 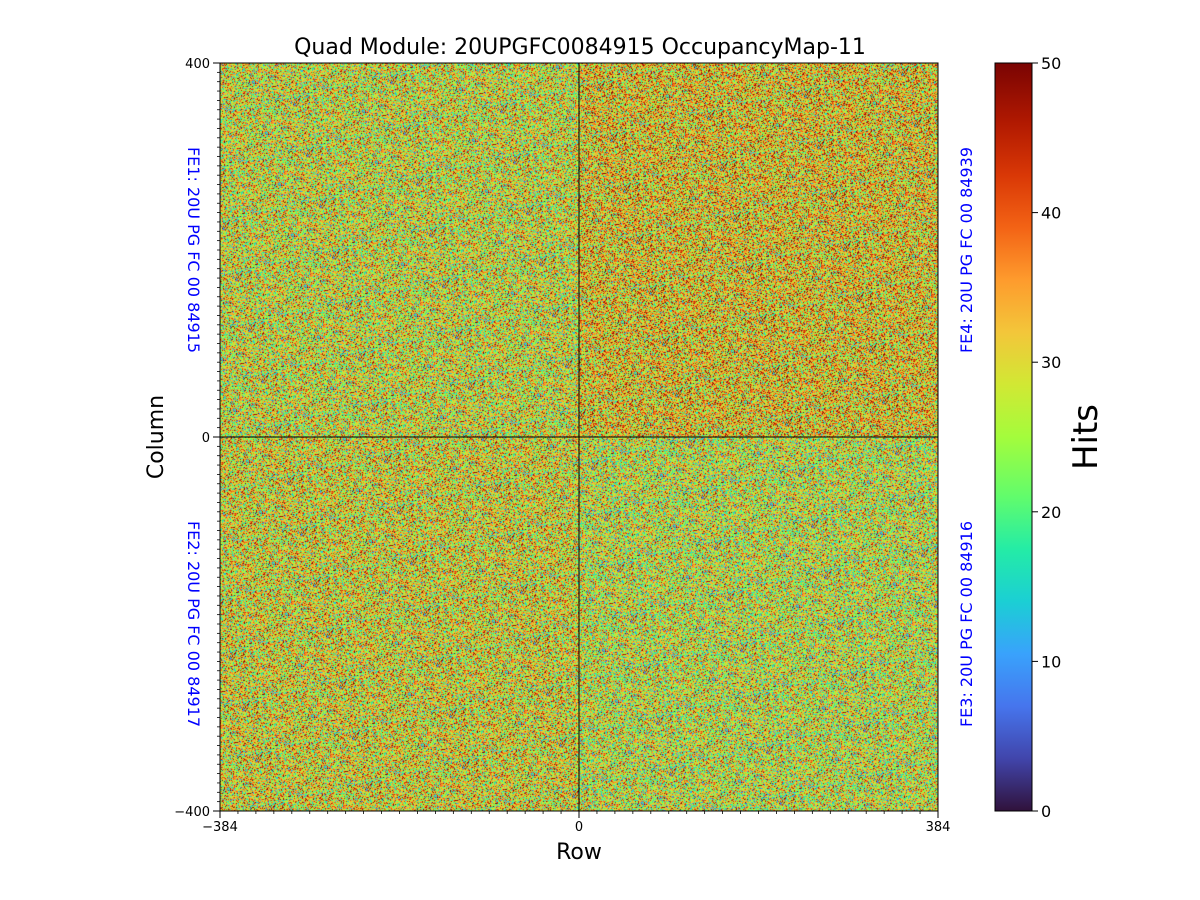 What do you see at coordinates (197, 64) in the screenshot?
I see `y-tick-label: 400` at bounding box center [197, 64].